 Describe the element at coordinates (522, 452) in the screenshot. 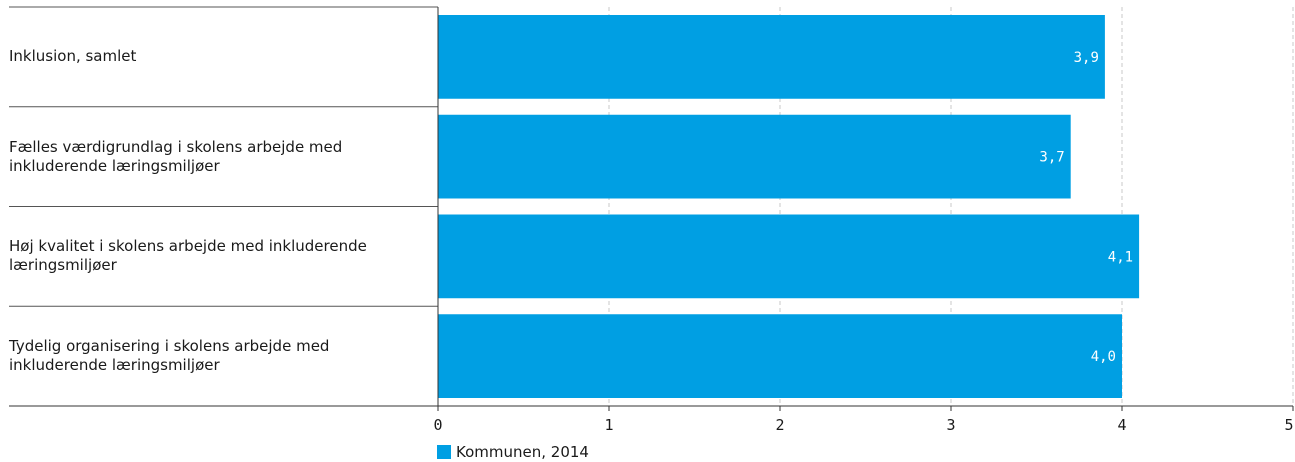

I see `legend-label: Kommunen, 2014` at that location.